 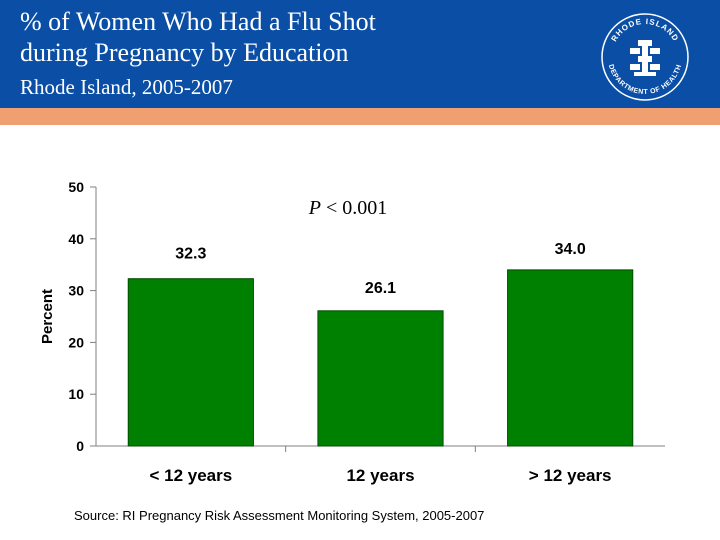 What do you see at coordinates (184, 52) in the screenshot?
I see `title-line-2: during Pregnancy by Education` at bounding box center [184, 52].